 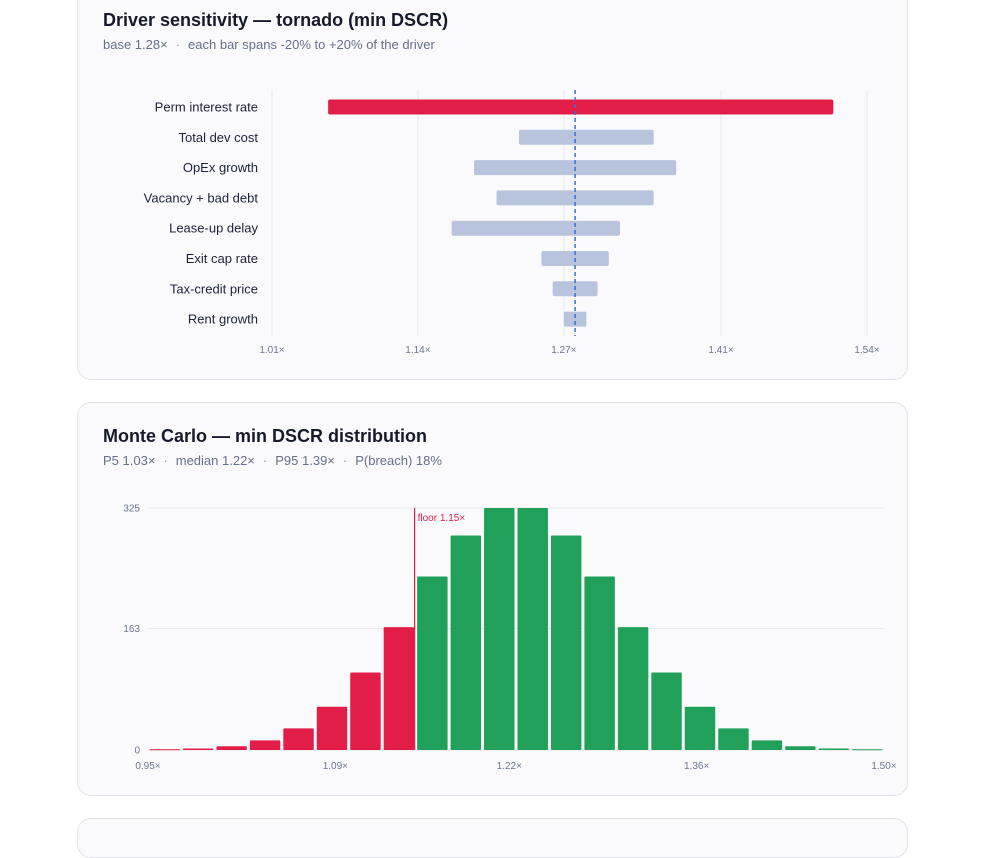 I want to click on tornado-subtitle-base: base 1.28×, so click(x=135, y=44).